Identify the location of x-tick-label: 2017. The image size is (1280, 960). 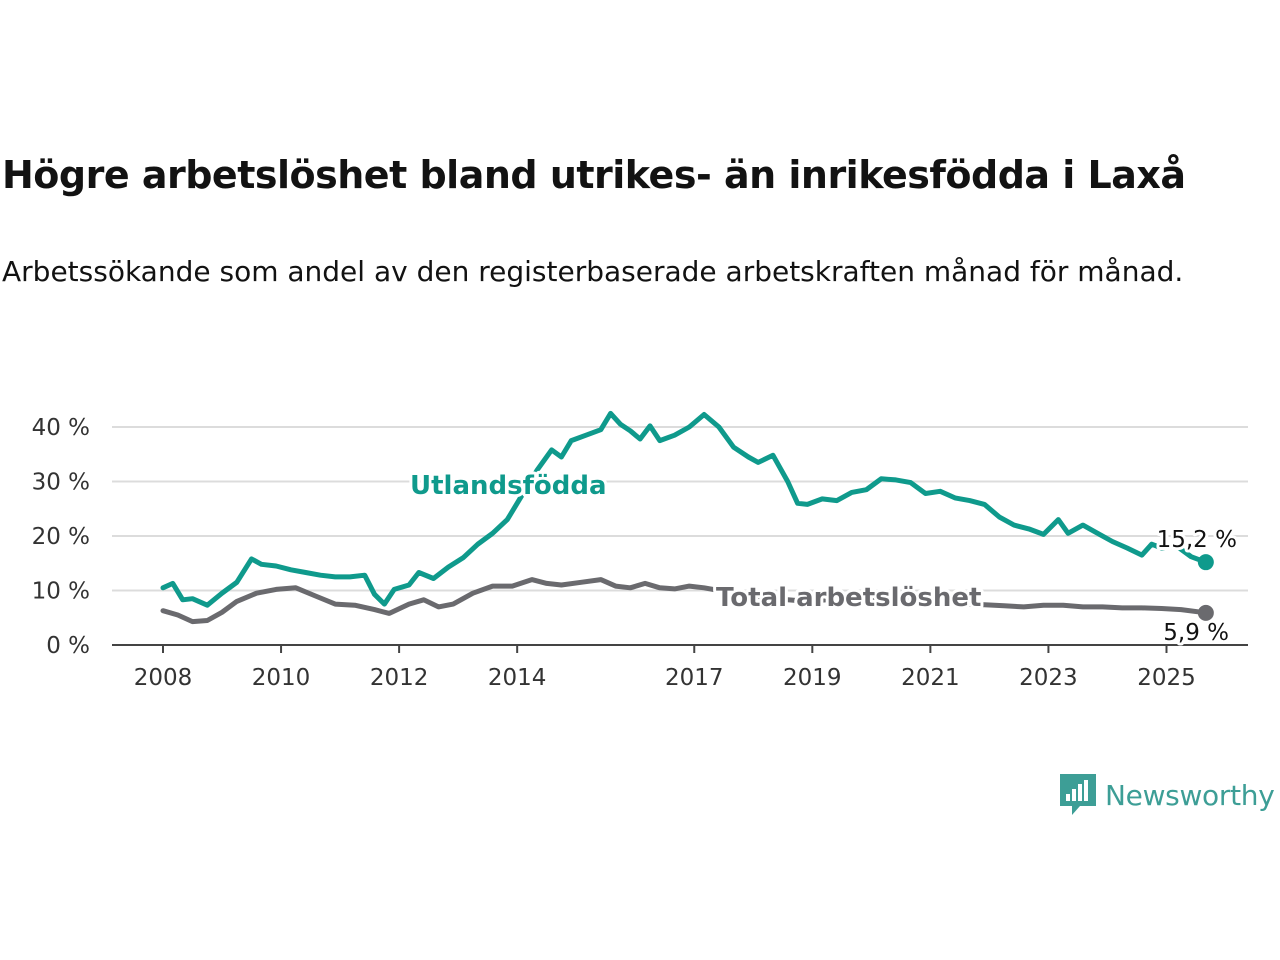
(694, 678).